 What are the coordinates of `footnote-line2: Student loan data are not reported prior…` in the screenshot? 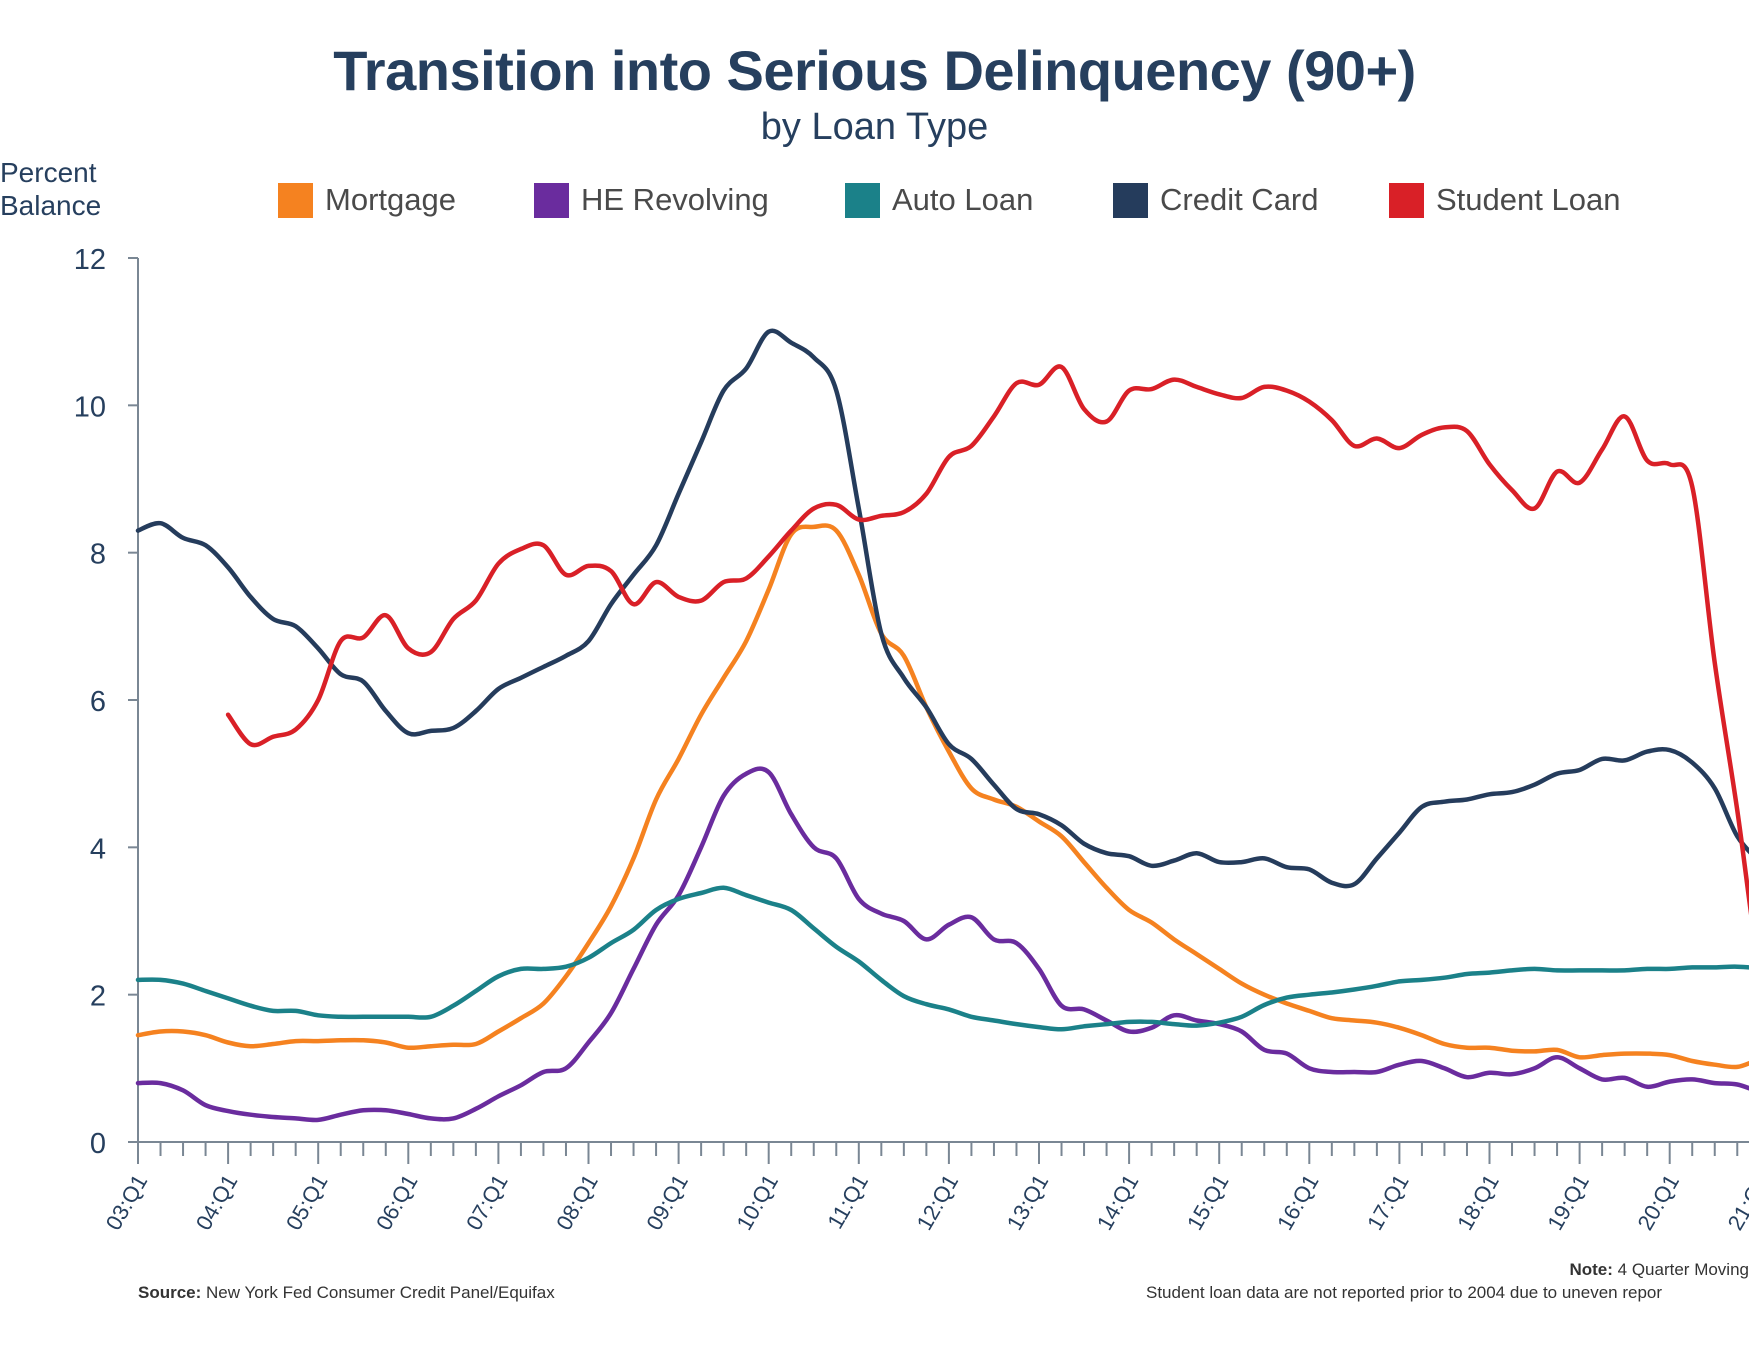 It's located at (1404, 1292).